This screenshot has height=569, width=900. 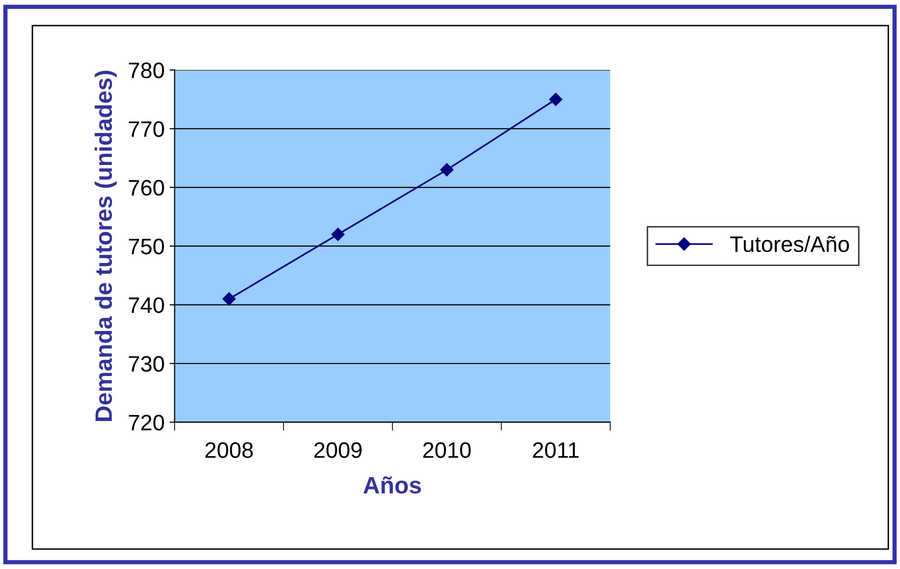 What do you see at coordinates (146, 305) in the screenshot?
I see `y-tick-label: 740` at bounding box center [146, 305].